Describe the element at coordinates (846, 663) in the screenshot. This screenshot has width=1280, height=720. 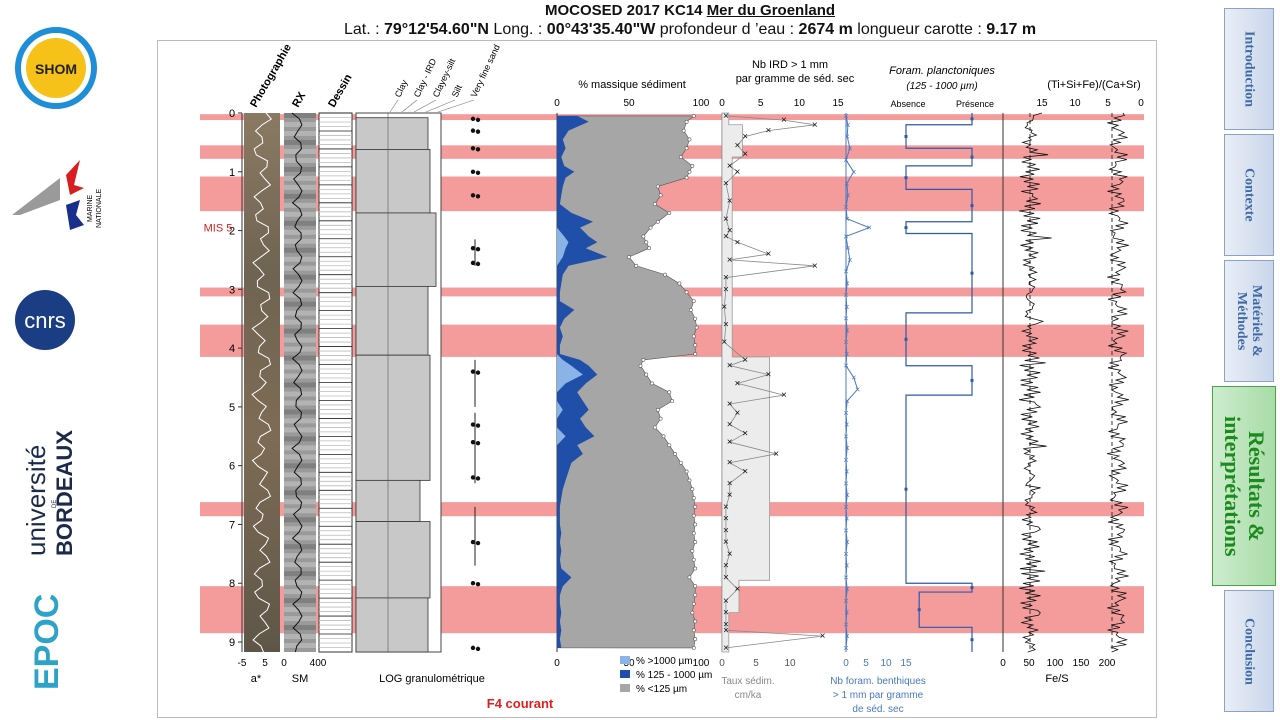
I see `benthic-tick-0: 0` at that location.